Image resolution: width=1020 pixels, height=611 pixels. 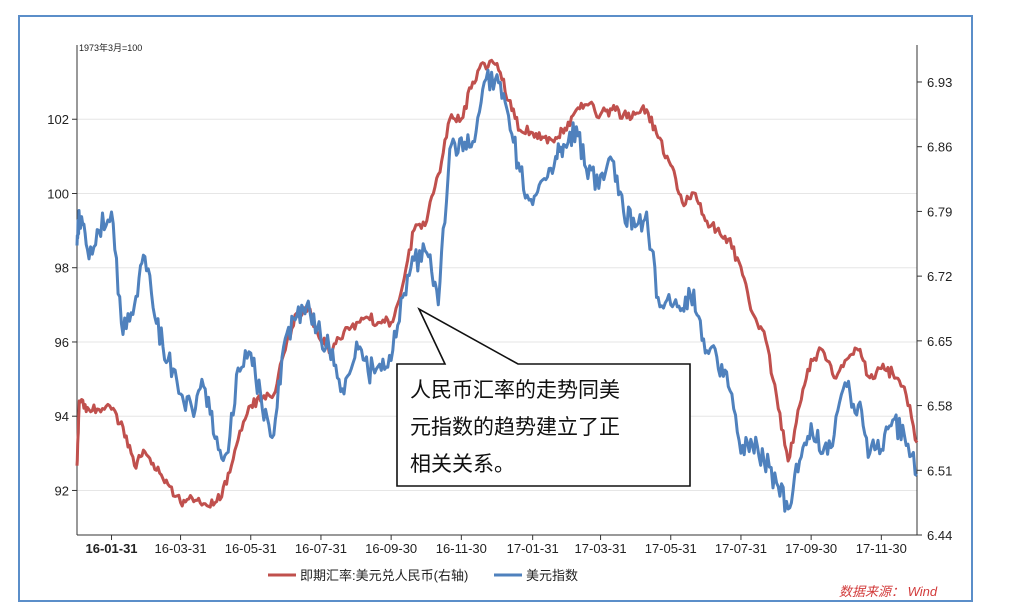 I want to click on y-left-tick-label: 96, so click(x=62, y=342).